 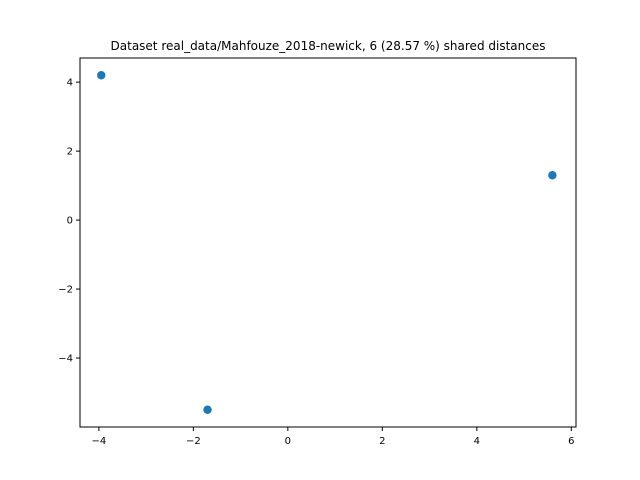 I want to click on x-tick-label: 6, so click(x=571, y=441).